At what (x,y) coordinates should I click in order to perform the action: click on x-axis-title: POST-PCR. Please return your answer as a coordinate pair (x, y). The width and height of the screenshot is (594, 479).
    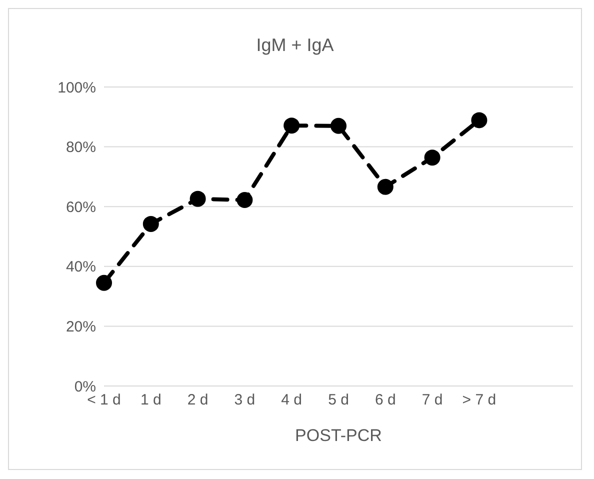
    Looking at the image, I should click on (338, 435).